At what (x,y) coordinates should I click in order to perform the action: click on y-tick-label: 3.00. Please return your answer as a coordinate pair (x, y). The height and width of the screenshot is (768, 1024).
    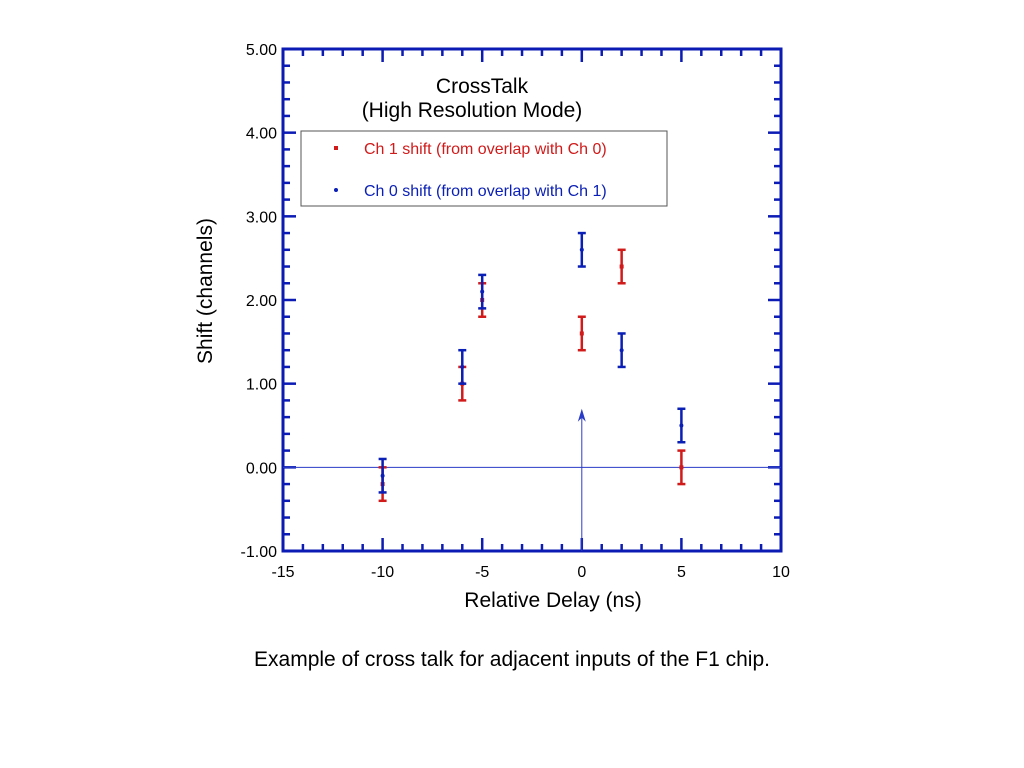
    Looking at the image, I should click on (261, 217).